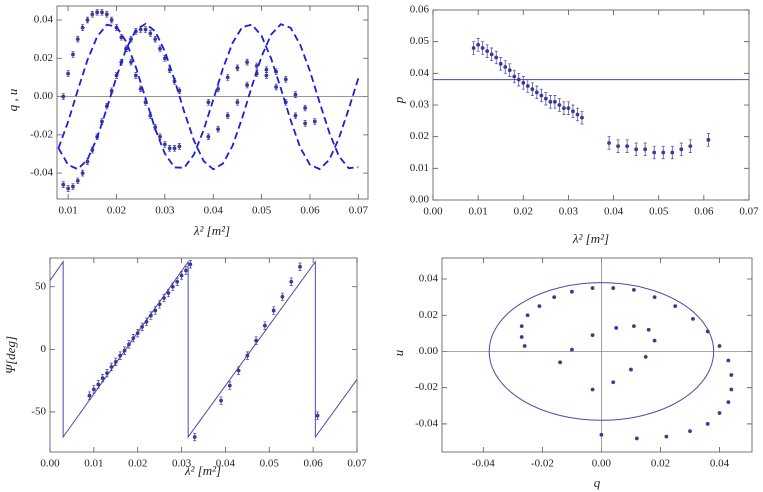 This screenshot has width=763, height=492. I want to click on x-tick-label: -0.02, so click(542, 464).